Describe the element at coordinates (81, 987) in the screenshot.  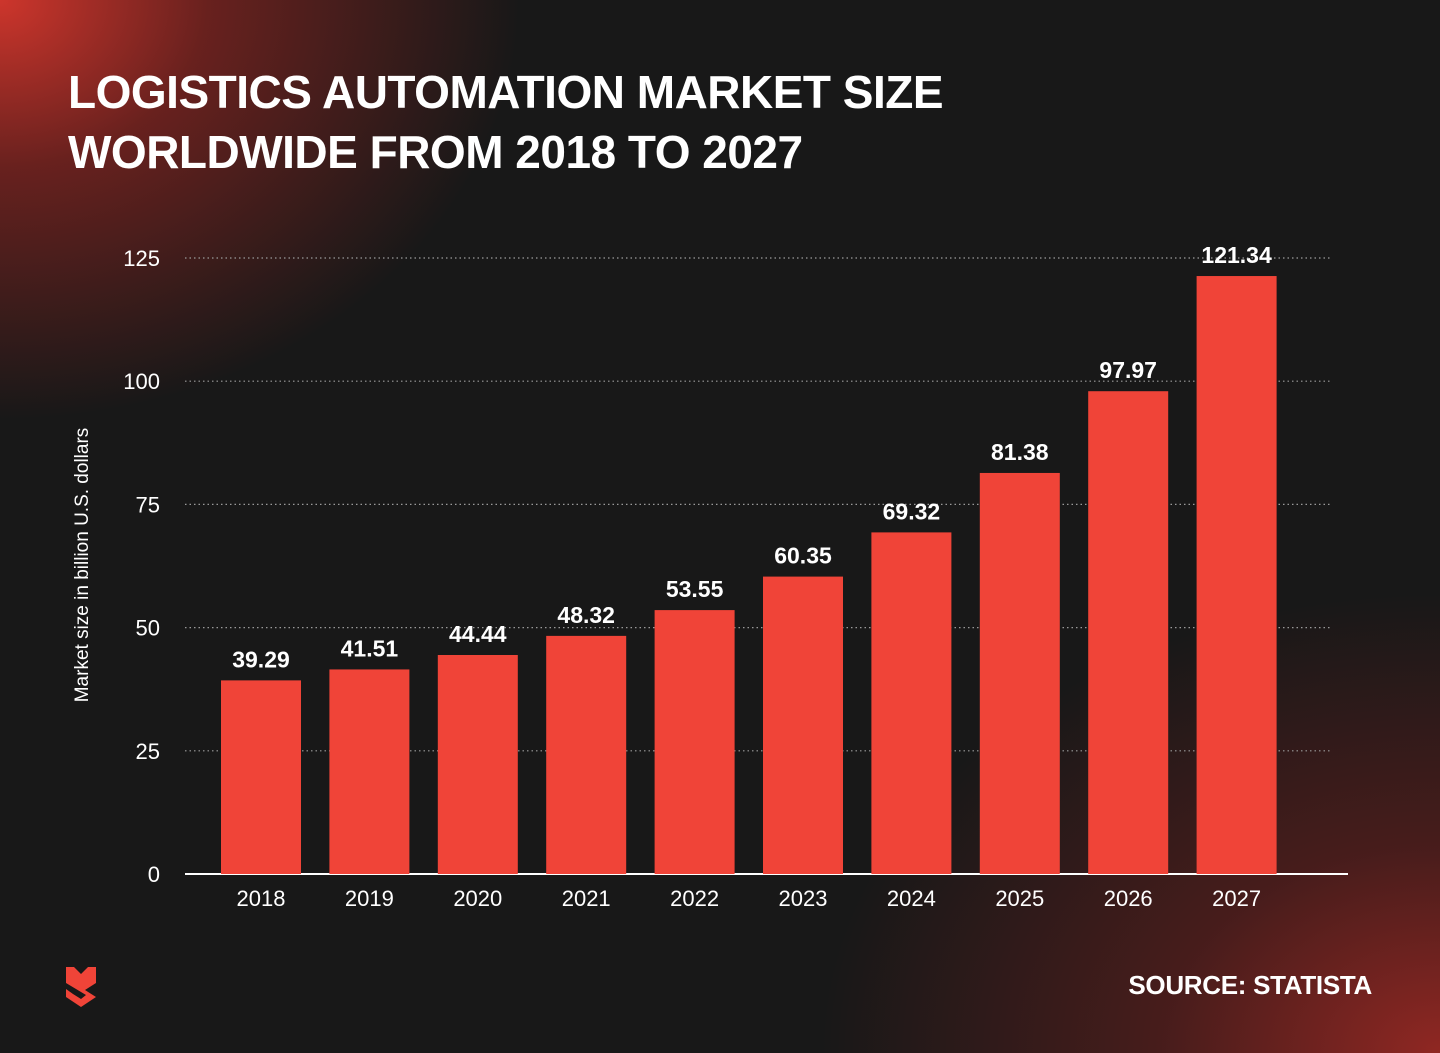
I see `shield-logo-icon` at that location.